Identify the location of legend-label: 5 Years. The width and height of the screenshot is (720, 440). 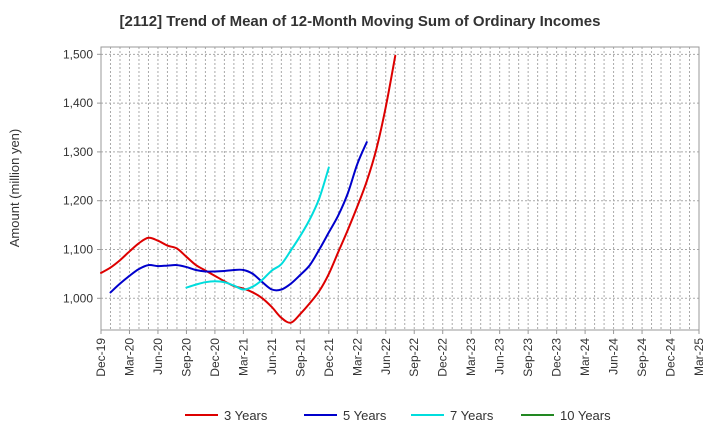
(365, 415).